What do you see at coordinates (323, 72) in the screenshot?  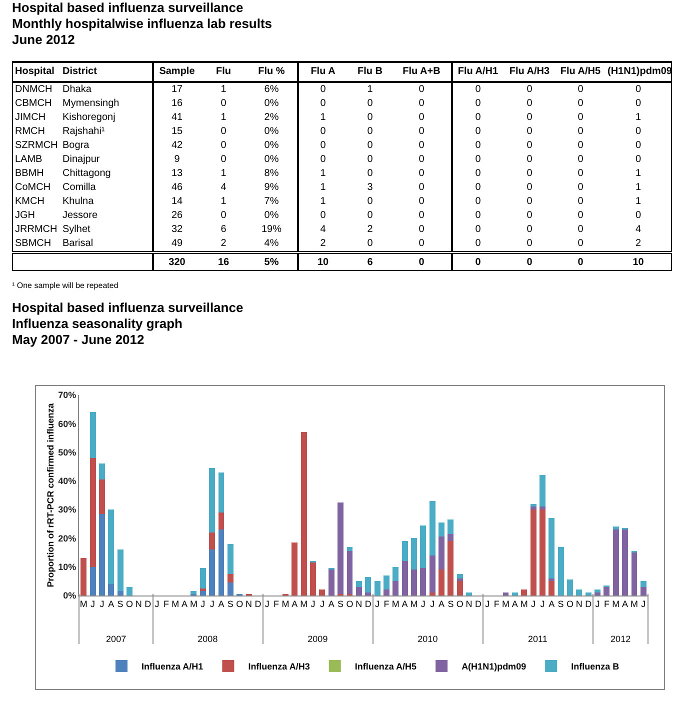 I see `text: Flu A` at bounding box center [323, 72].